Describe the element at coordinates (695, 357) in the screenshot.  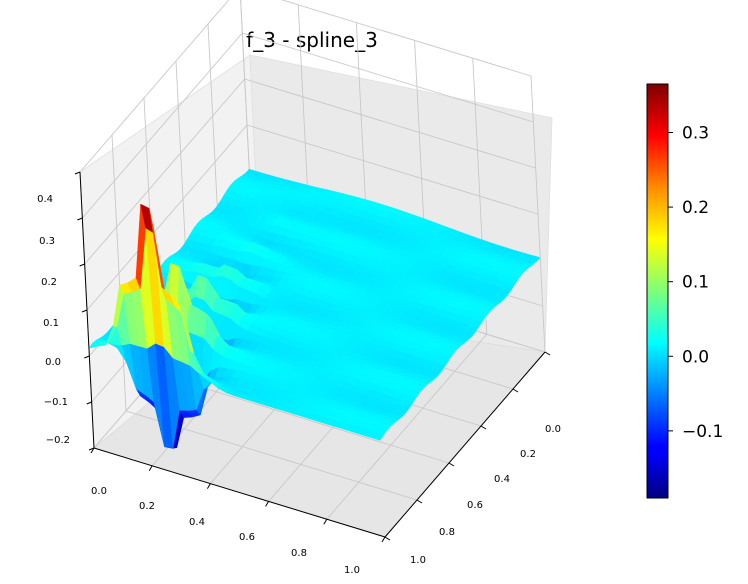
I see `colorbar-tick-label: 0.0` at that location.